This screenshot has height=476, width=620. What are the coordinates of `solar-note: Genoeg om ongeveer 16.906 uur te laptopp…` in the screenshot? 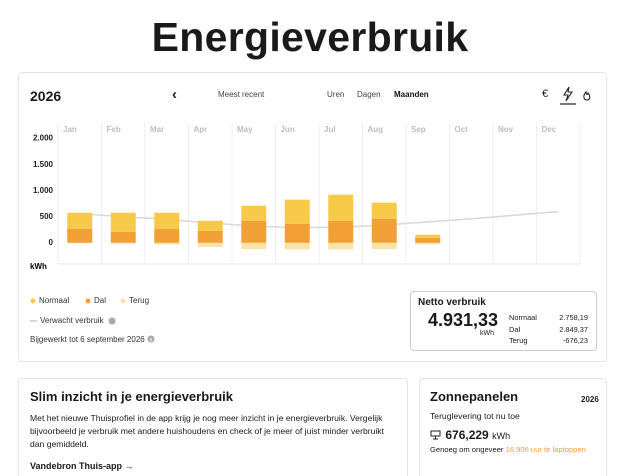 It's located at (508, 449).